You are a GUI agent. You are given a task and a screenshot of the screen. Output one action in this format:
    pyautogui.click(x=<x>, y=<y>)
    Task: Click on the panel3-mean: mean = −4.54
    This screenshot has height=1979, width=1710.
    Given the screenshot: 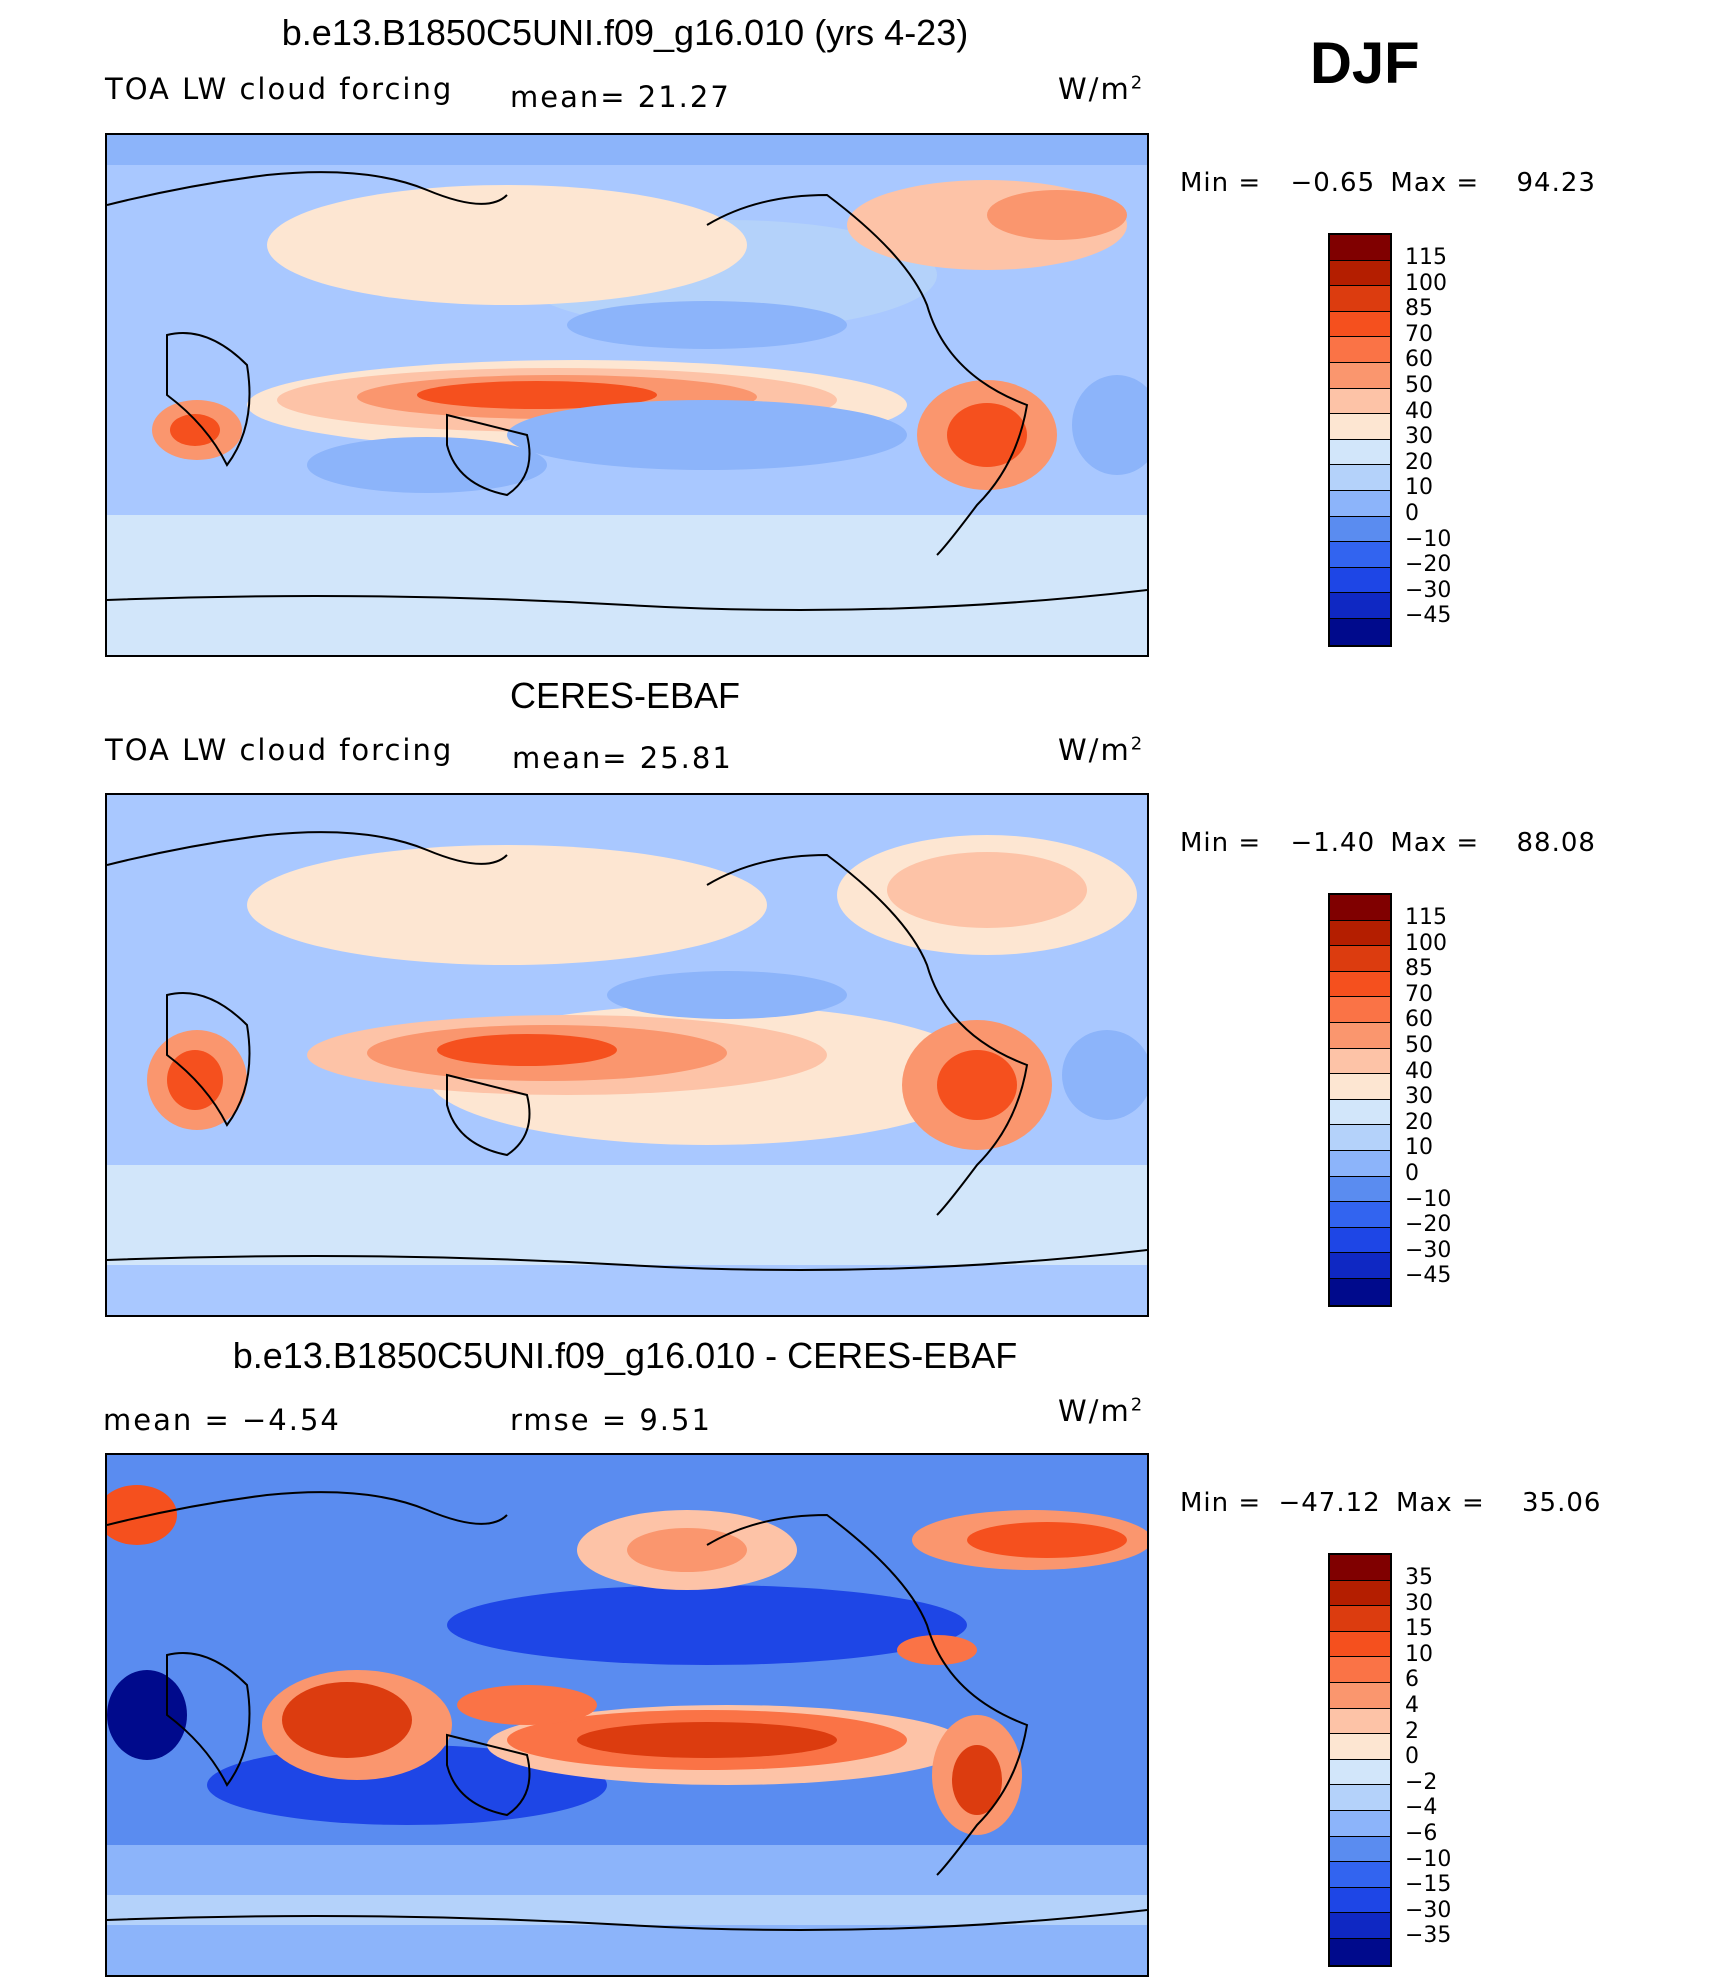 What is the action you would take?
    pyautogui.click(x=222, y=1420)
    